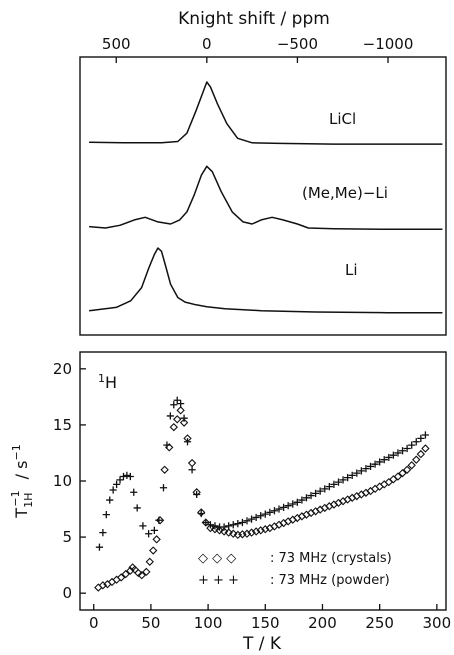  Describe the element at coordinates (265, 623) in the screenshot. I see `bottom-x-tick-label: 150` at that location.